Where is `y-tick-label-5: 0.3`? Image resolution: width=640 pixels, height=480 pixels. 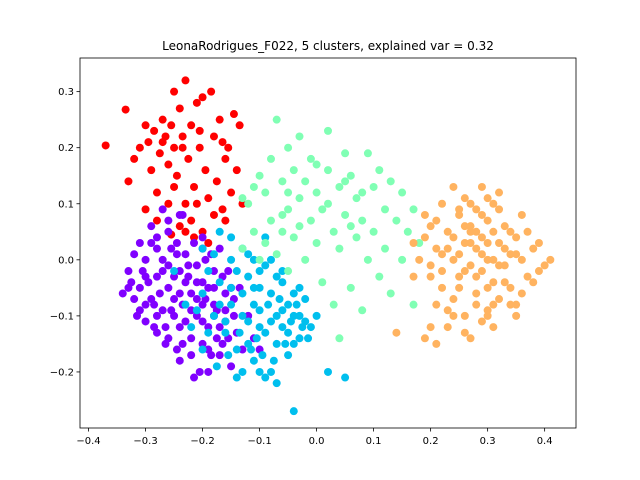
y-tick-label-5: 0.3 is located at coordinates (66, 92).